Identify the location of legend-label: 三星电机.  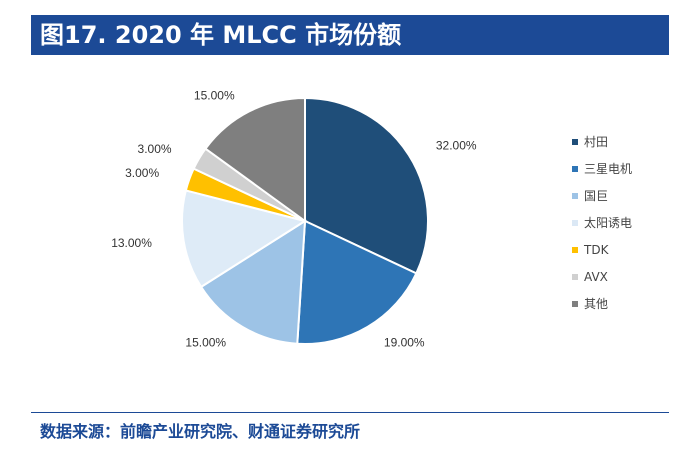
(608, 169).